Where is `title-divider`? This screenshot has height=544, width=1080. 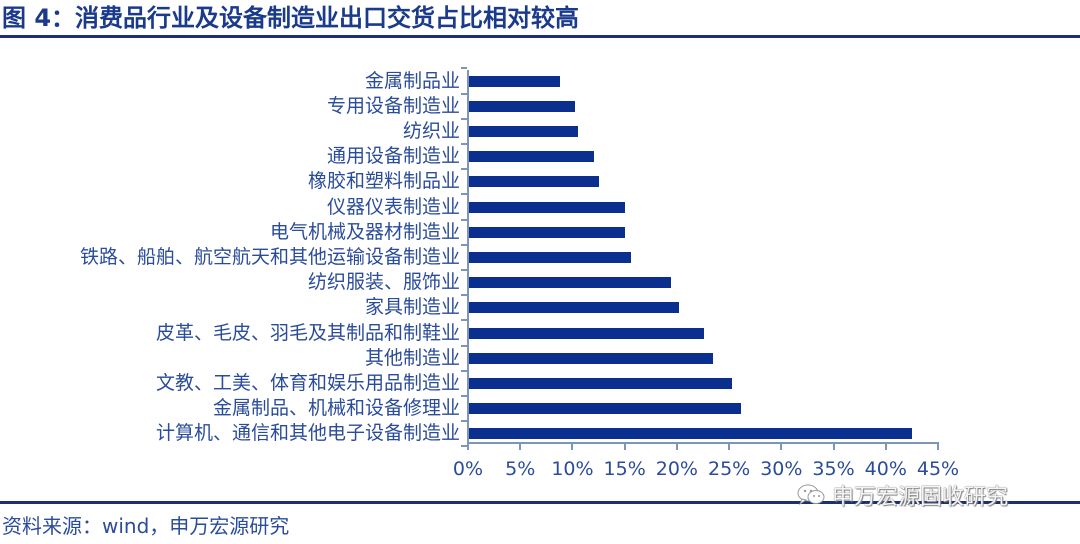
title-divider is located at coordinates (540, 36).